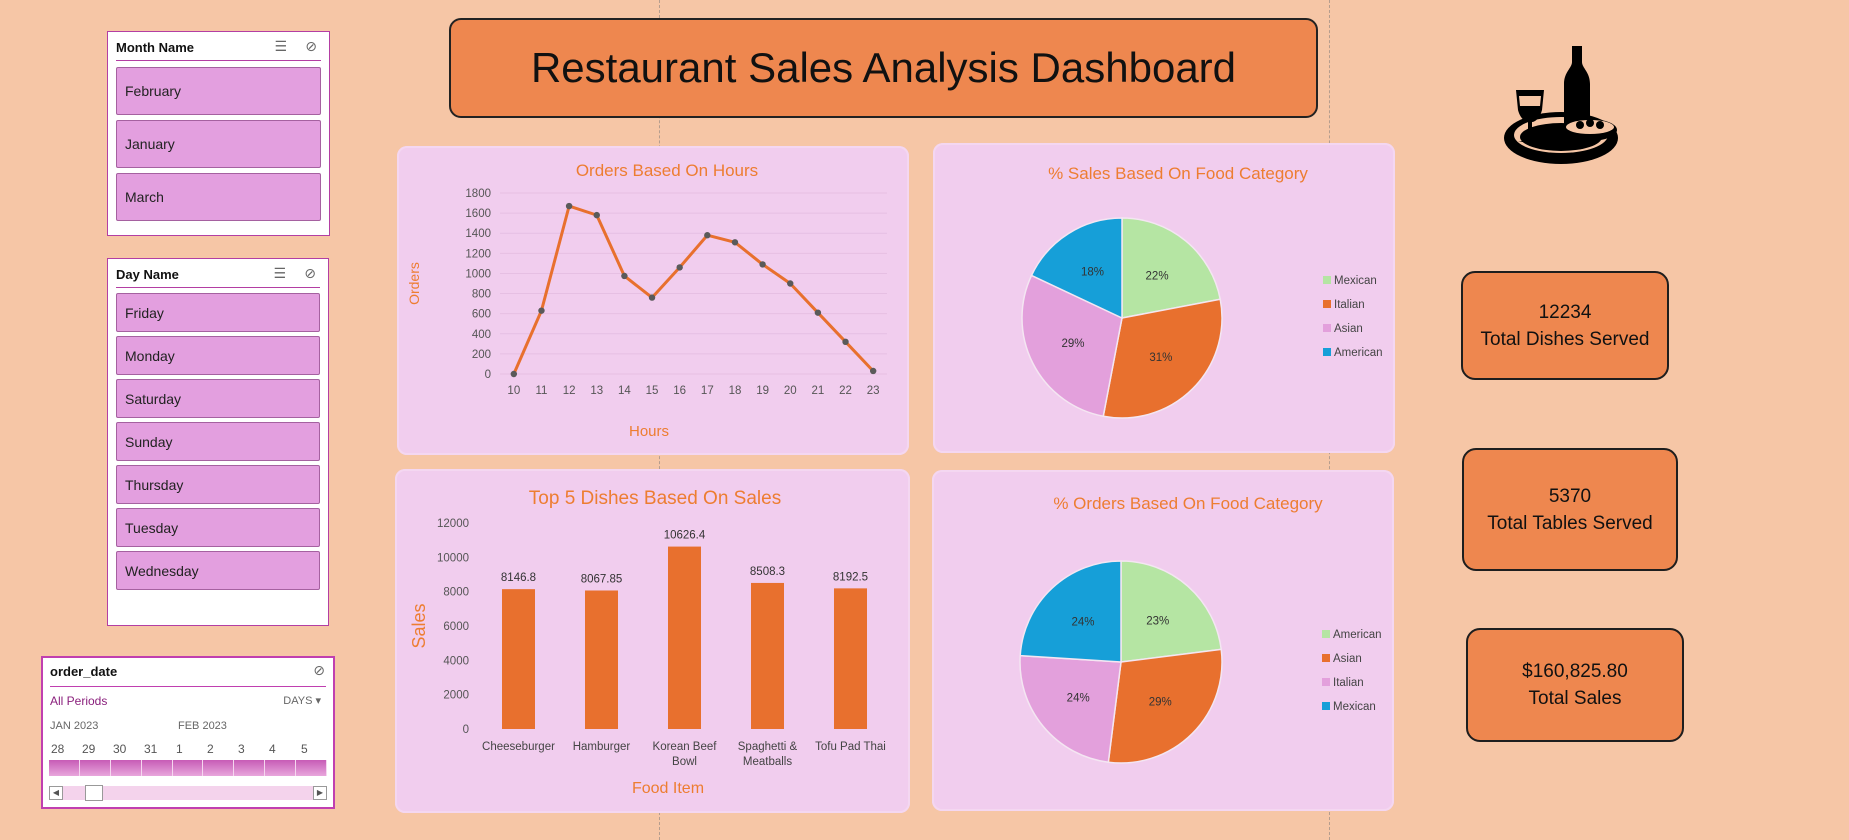 This screenshot has height=840, width=1849. What do you see at coordinates (155, 47) in the screenshot?
I see `slicer-title: Month Name` at bounding box center [155, 47].